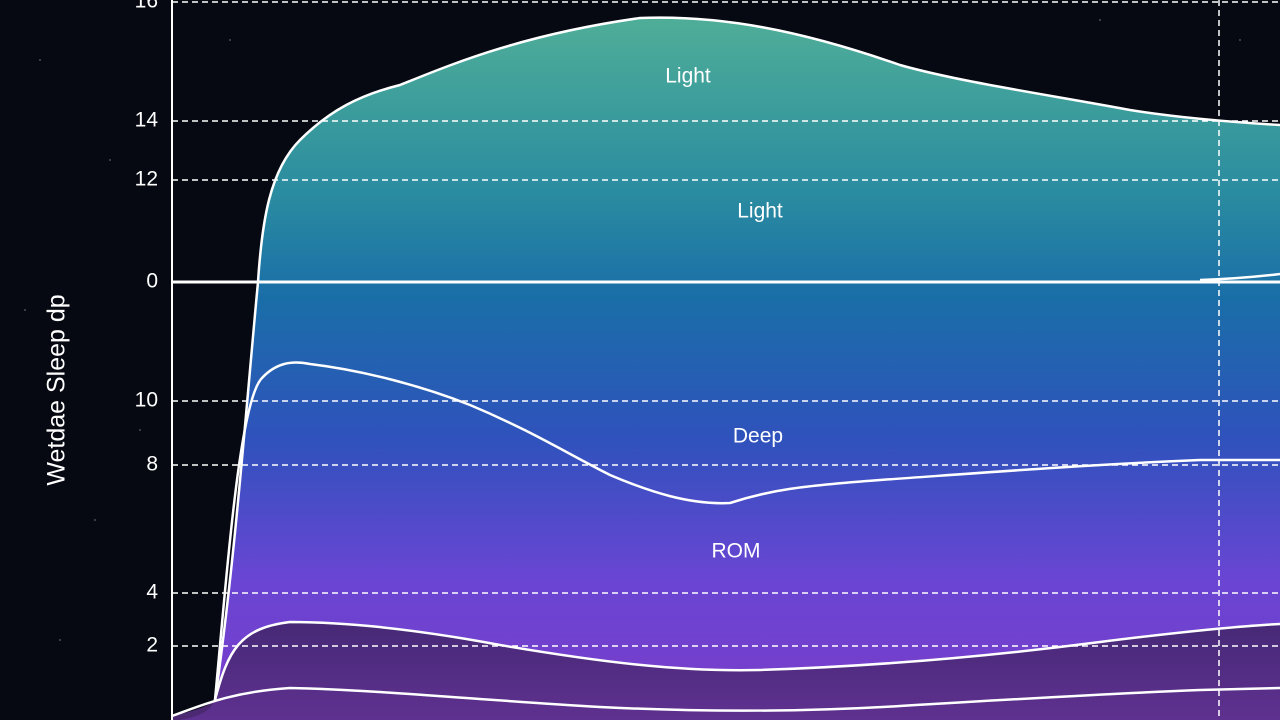 The height and width of the screenshot is (720, 1280). What do you see at coordinates (152, 645) in the screenshot?
I see `y-tick-label: 2` at bounding box center [152, 645].